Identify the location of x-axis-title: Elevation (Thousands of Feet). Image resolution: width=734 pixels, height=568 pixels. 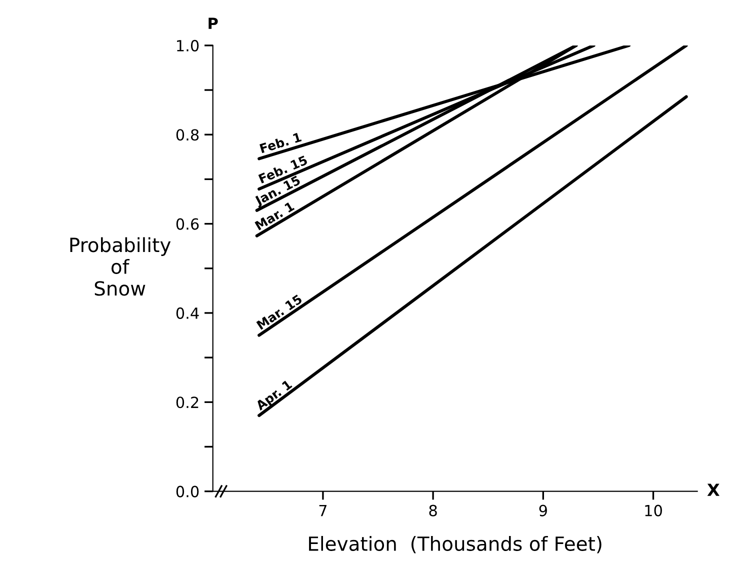
(455, 545).